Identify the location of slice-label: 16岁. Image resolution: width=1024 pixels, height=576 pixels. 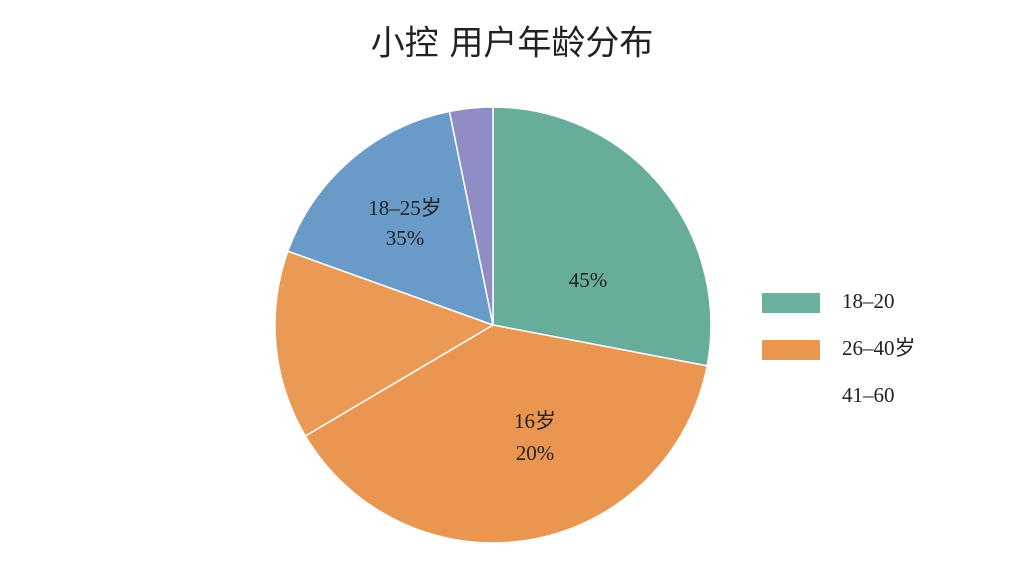
(535, 421).